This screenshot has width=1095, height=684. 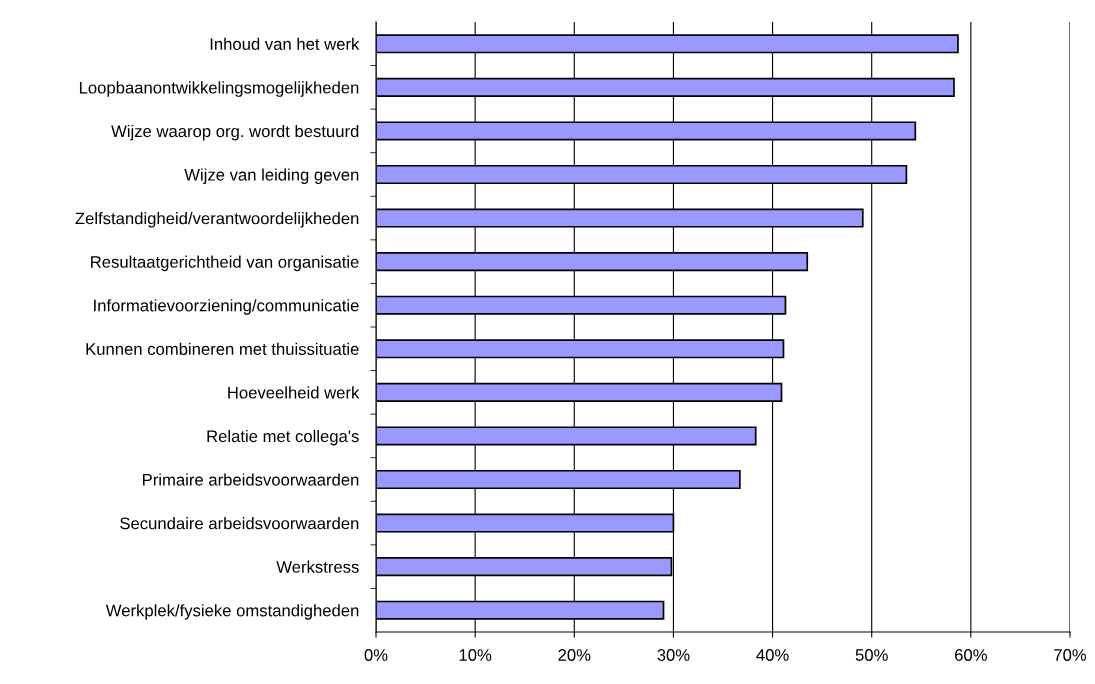 What do you see at coordinates (219, 89) in the screenshot?
I see `y-tick-label: Loopbaanontwikkelingsmogelijkheden` at bounding box center [219, 89].